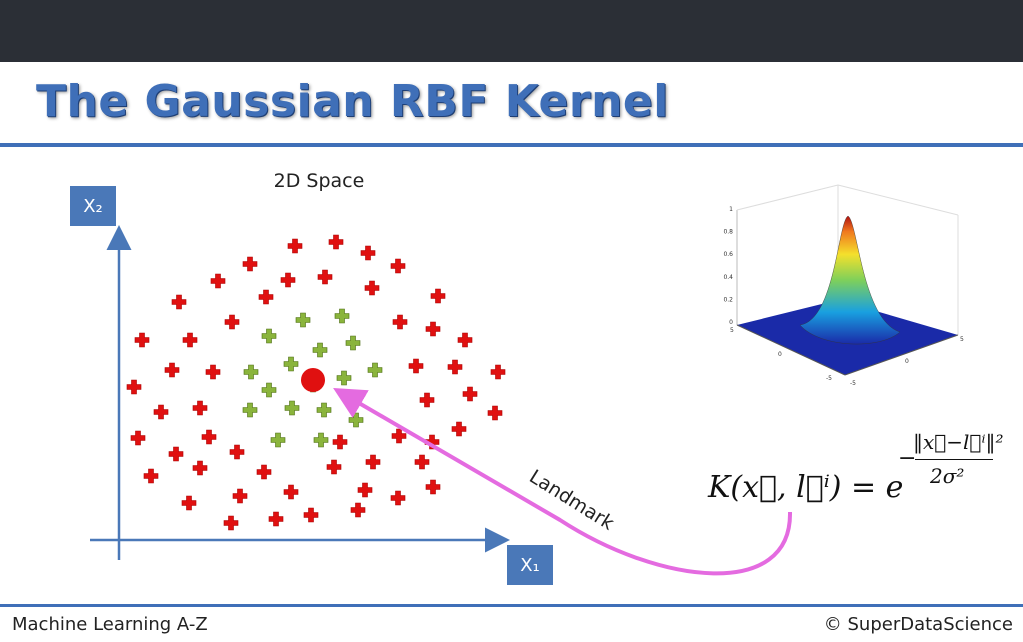 The width and height of the screenshot is (1023, 642). What do you see at coordinates (853, 383) in the screenshot?
I see `right-tick-label: -5` at bounding box center [853, 383].